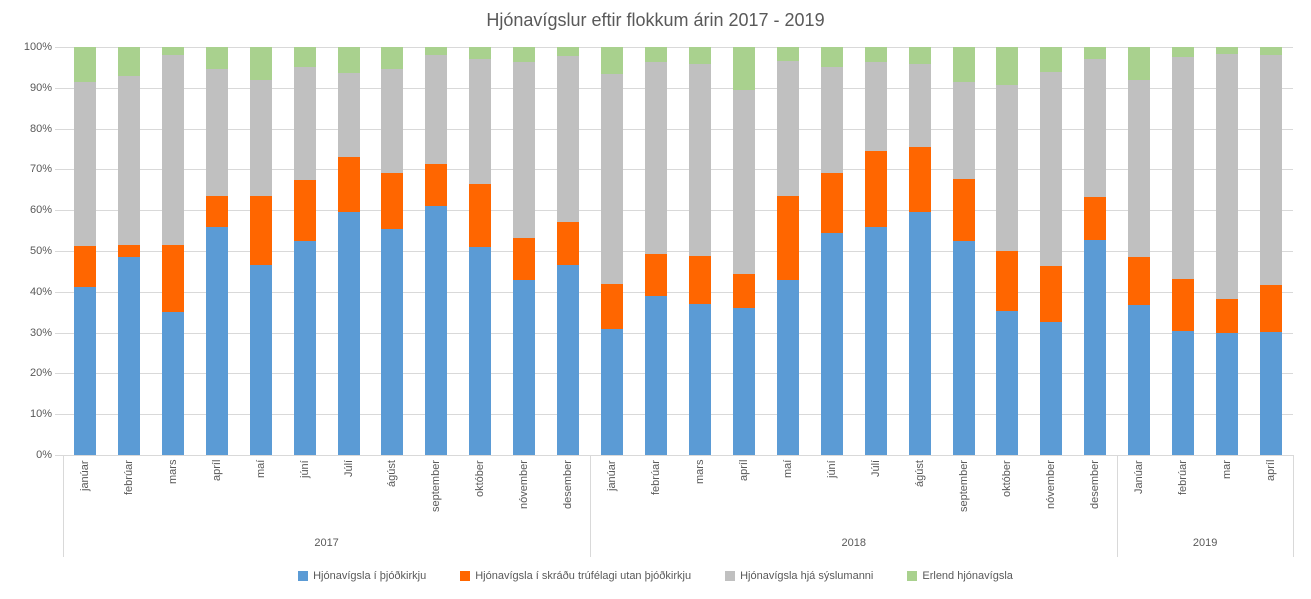 The image size is (1311, 599). Describe the element at coordinates (960, 576) in the screenshot. I see `legend-item-erlend: Erlend hjónavígsla` at that location.